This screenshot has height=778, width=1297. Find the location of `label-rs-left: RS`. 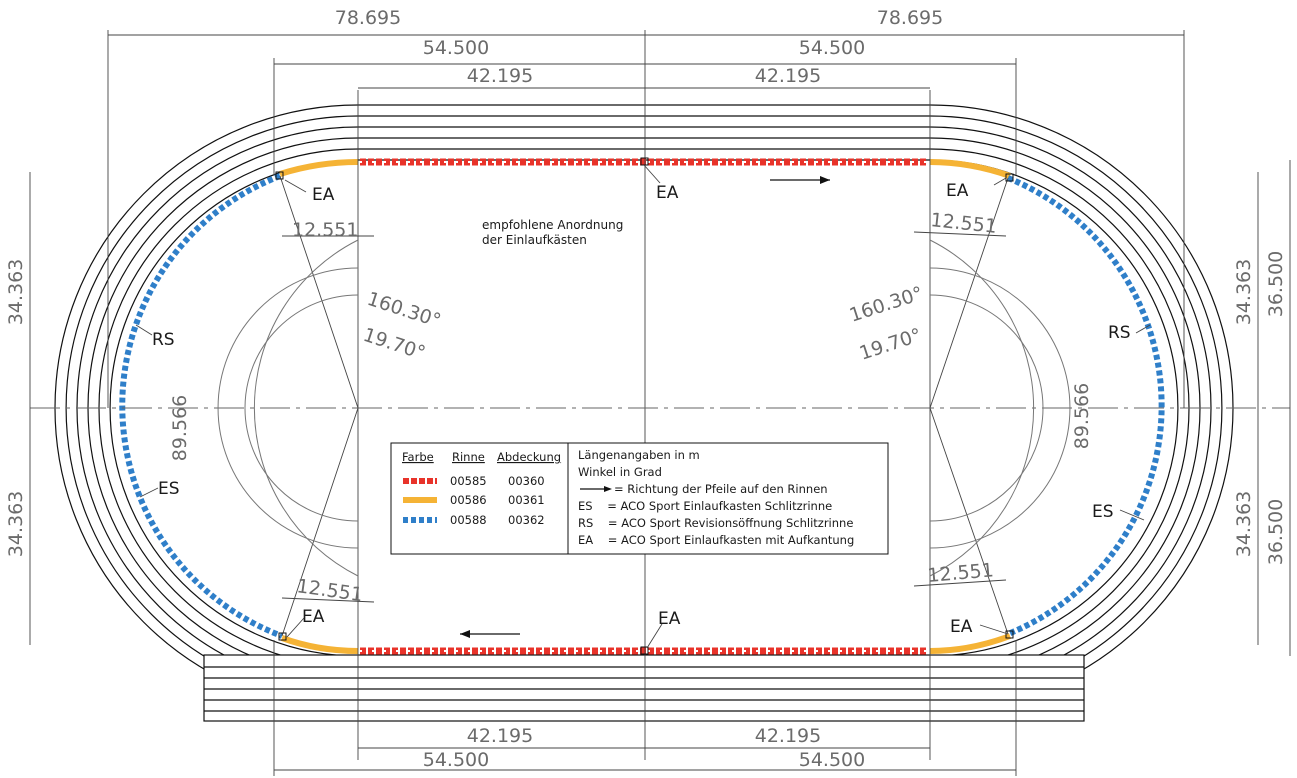

label-rs-left: RS is located at coordinates (163, 340).